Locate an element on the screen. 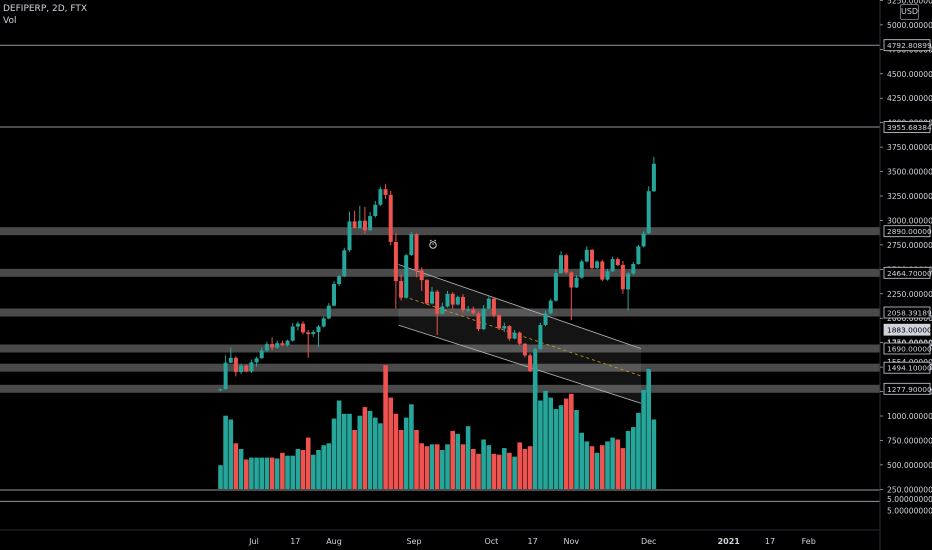 The width and height of the screenshot is (932, 550). price-tick-label: 3250.00000000 is located at coordinates (909, 196).